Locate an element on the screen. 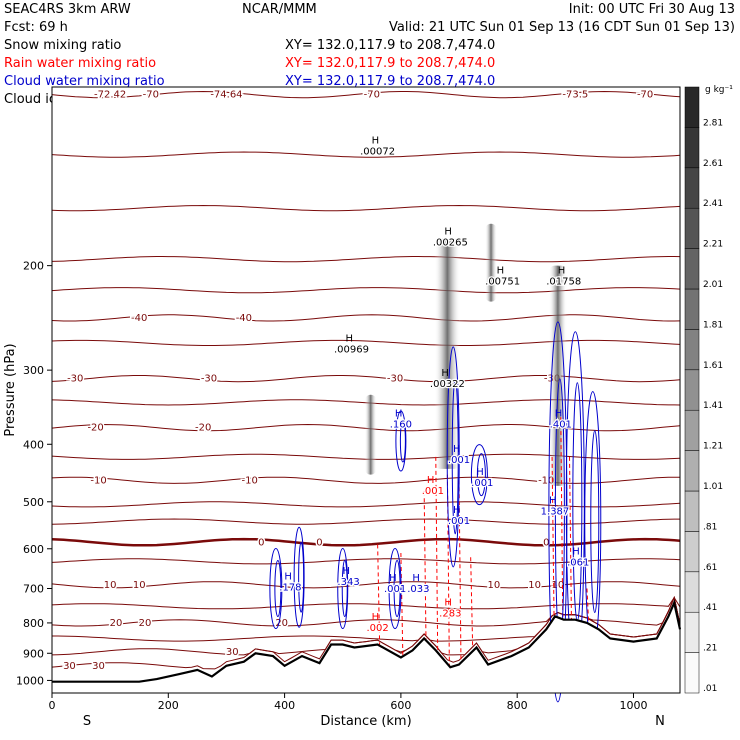 This screenshot has width=740, height=740. y-axis-title: Pressure (hPa) is located at coordinates (10, 389).